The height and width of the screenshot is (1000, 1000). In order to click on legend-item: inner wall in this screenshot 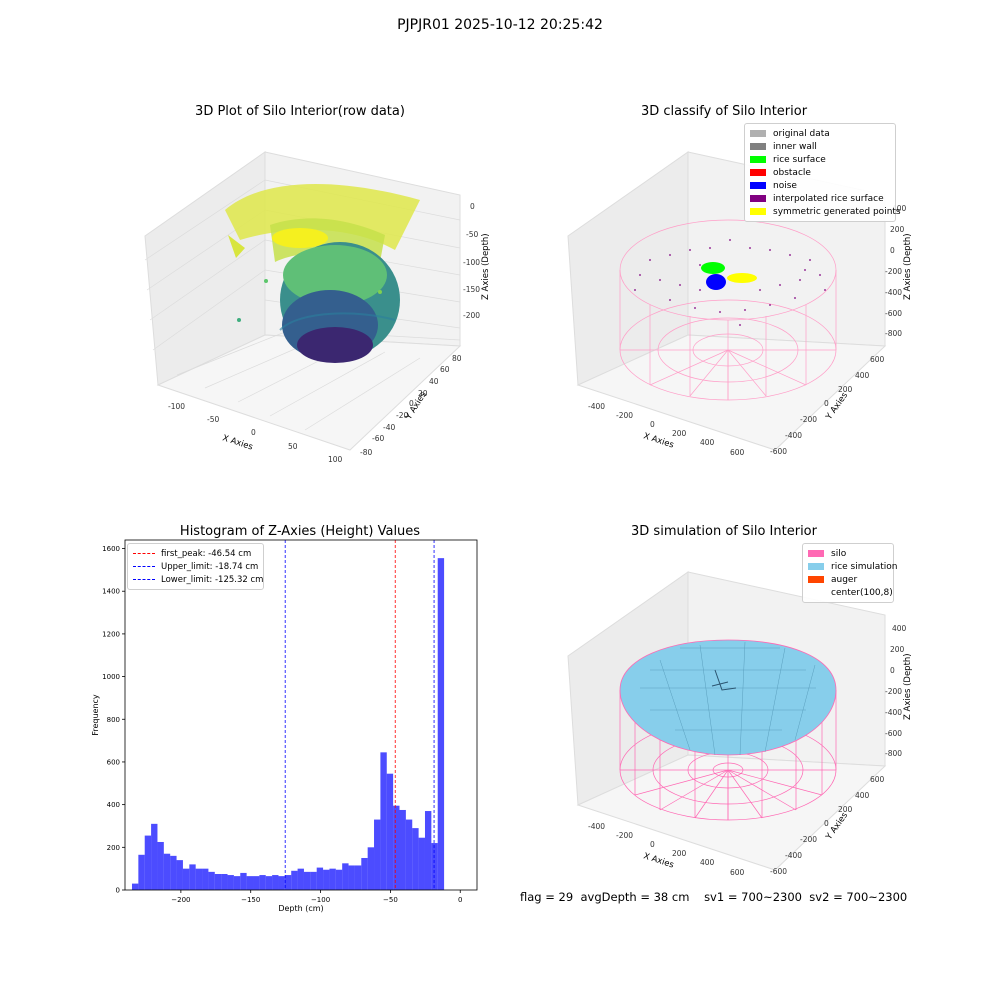, I will do `click(820, 146)`.